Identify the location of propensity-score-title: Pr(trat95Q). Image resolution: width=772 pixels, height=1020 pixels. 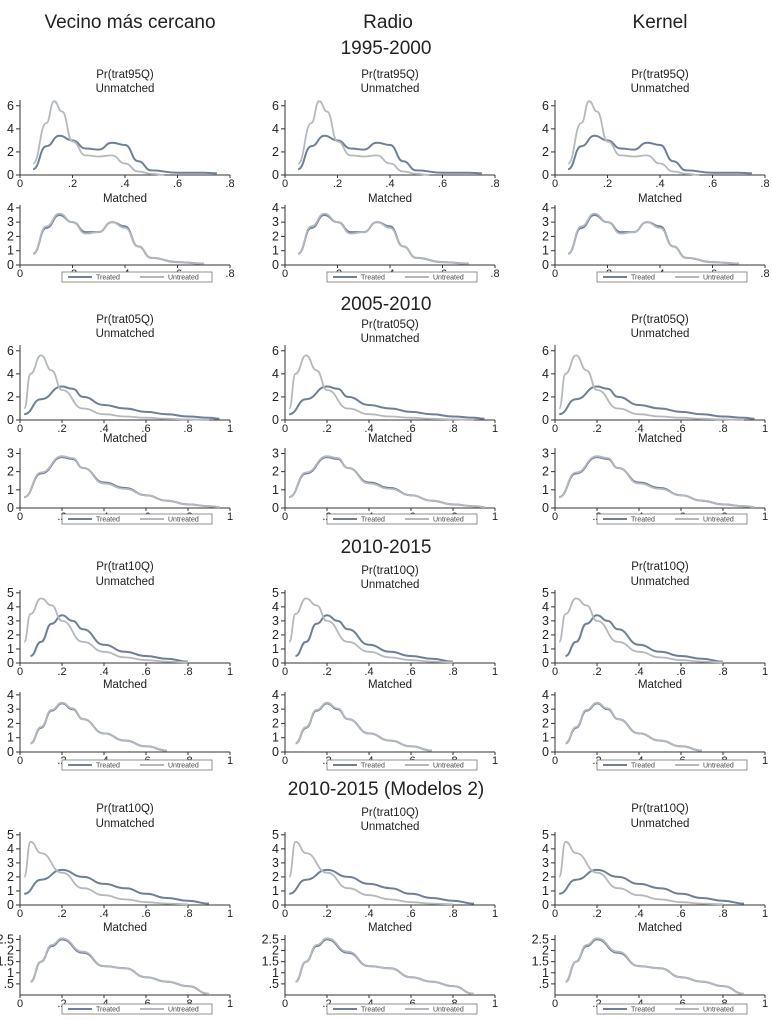
(390, 75).